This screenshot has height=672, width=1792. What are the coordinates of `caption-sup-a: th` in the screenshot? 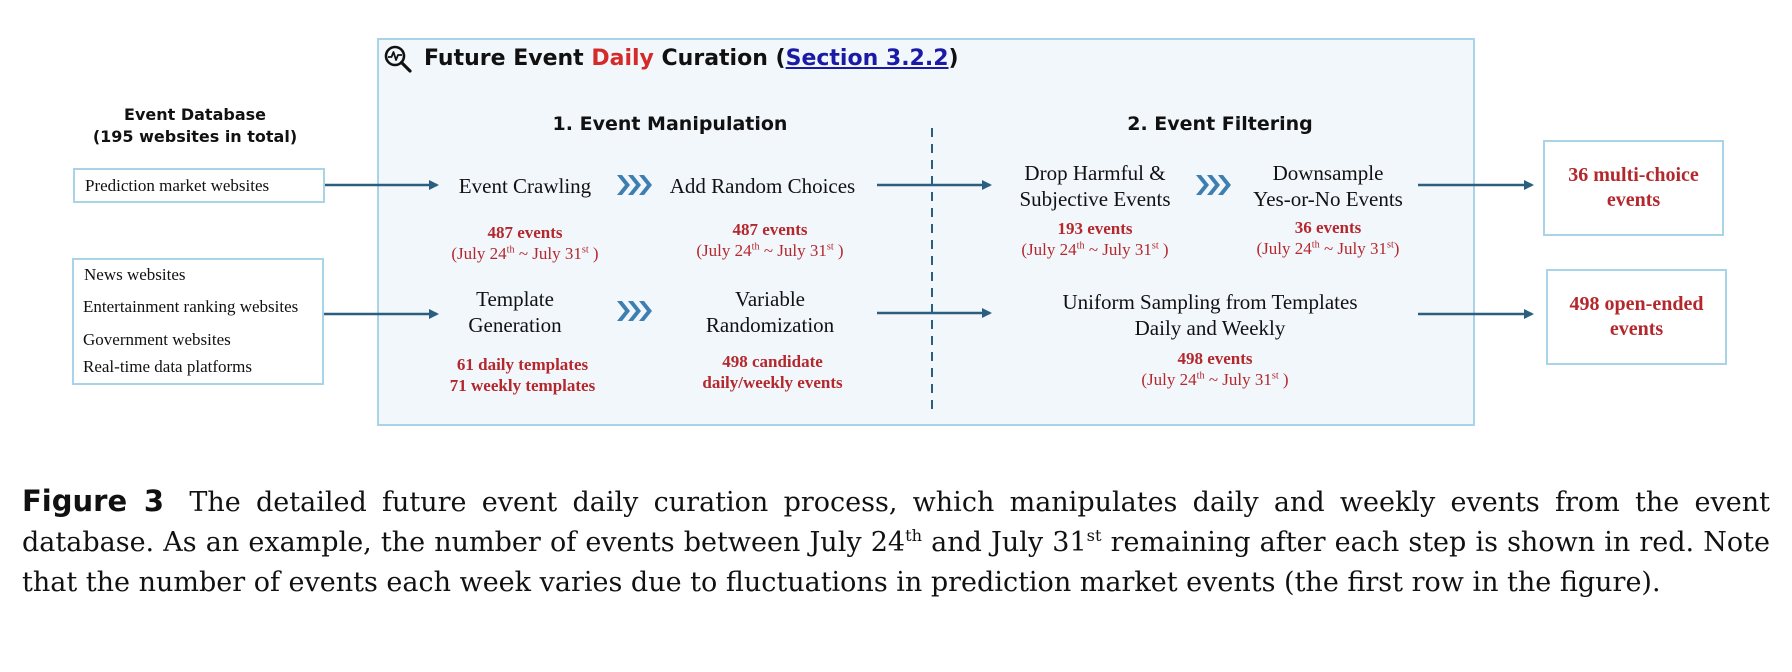 It's located at (914, 535).